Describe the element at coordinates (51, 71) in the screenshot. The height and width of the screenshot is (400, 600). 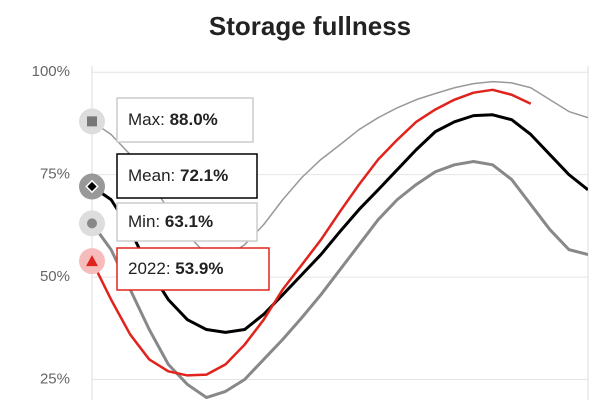
I see `y-tick-label: 100%` at that location.